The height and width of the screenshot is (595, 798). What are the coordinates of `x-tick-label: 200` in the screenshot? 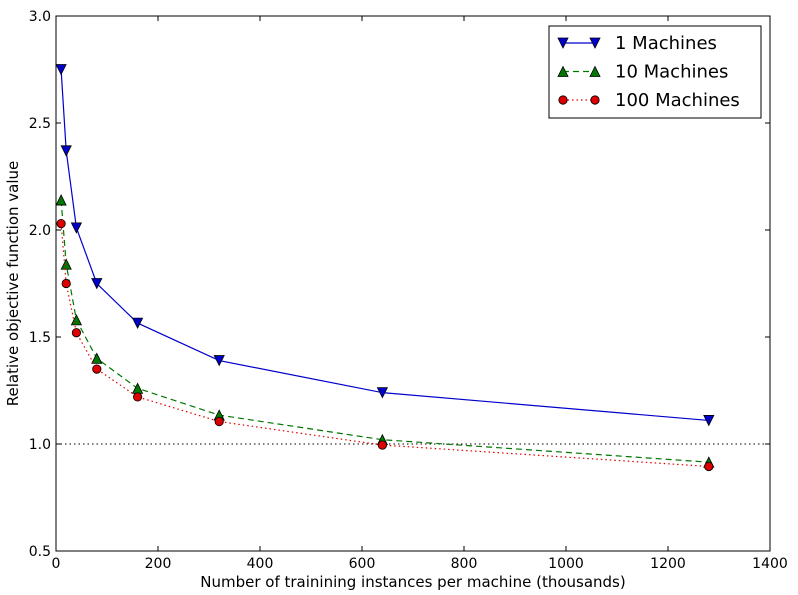 It's located at (158, 564).